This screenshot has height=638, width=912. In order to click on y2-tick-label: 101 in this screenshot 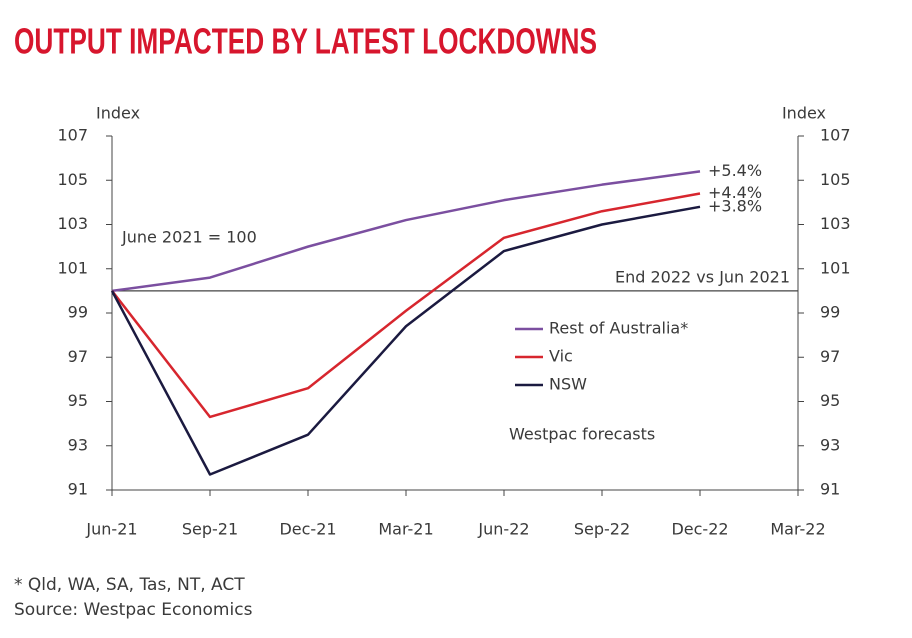, I will do `click(835, 267)`.